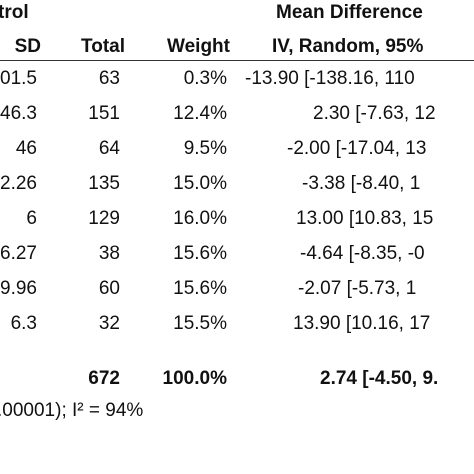  I want to click on cell-ci: 13.90 [10.16, 17, so click(362, 323).